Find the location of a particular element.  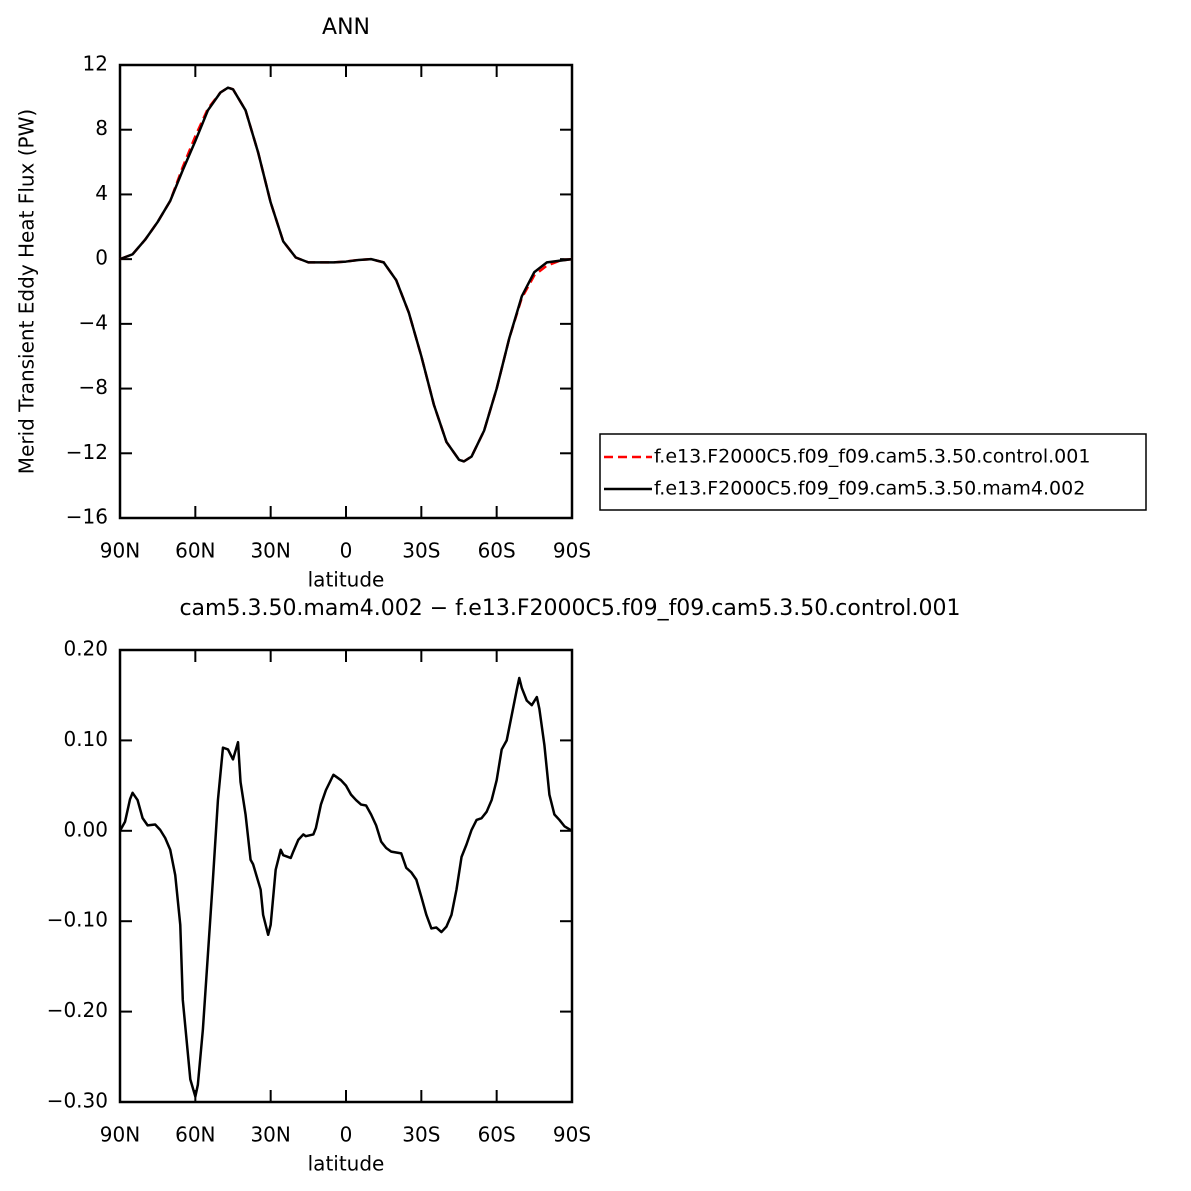

y-tick-label: −4 is located at coordinates (93, 322).